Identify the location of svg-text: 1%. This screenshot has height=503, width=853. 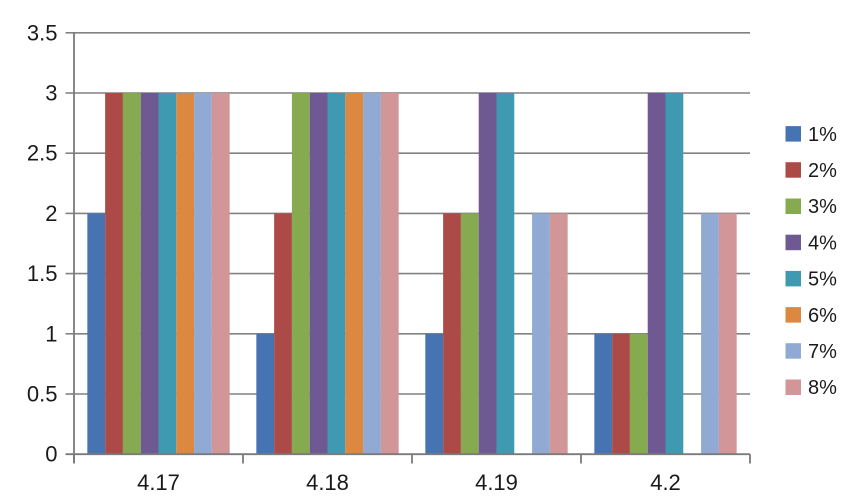
(822, 135).